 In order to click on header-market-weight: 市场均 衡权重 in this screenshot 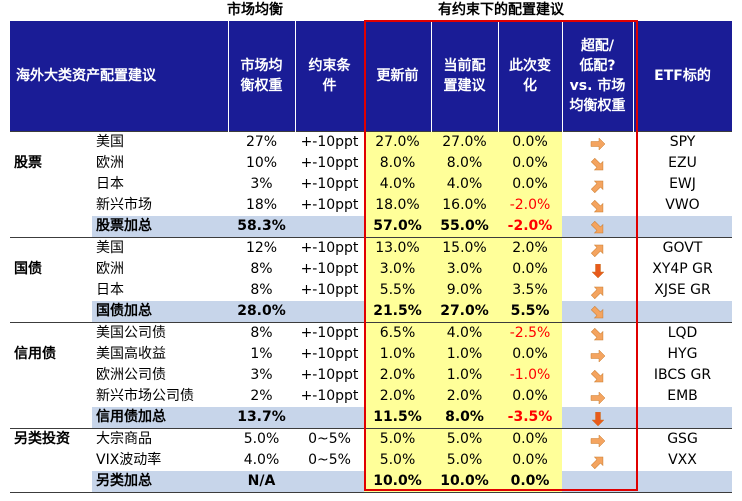, I will do `click(262, 76)`.